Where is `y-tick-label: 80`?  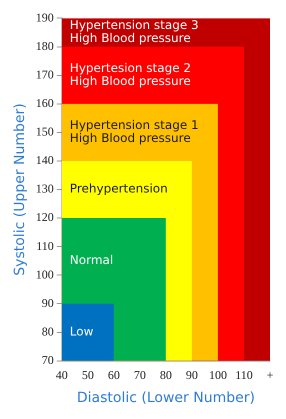 y-tick-label: 80 is located at coordinates (48, 331).